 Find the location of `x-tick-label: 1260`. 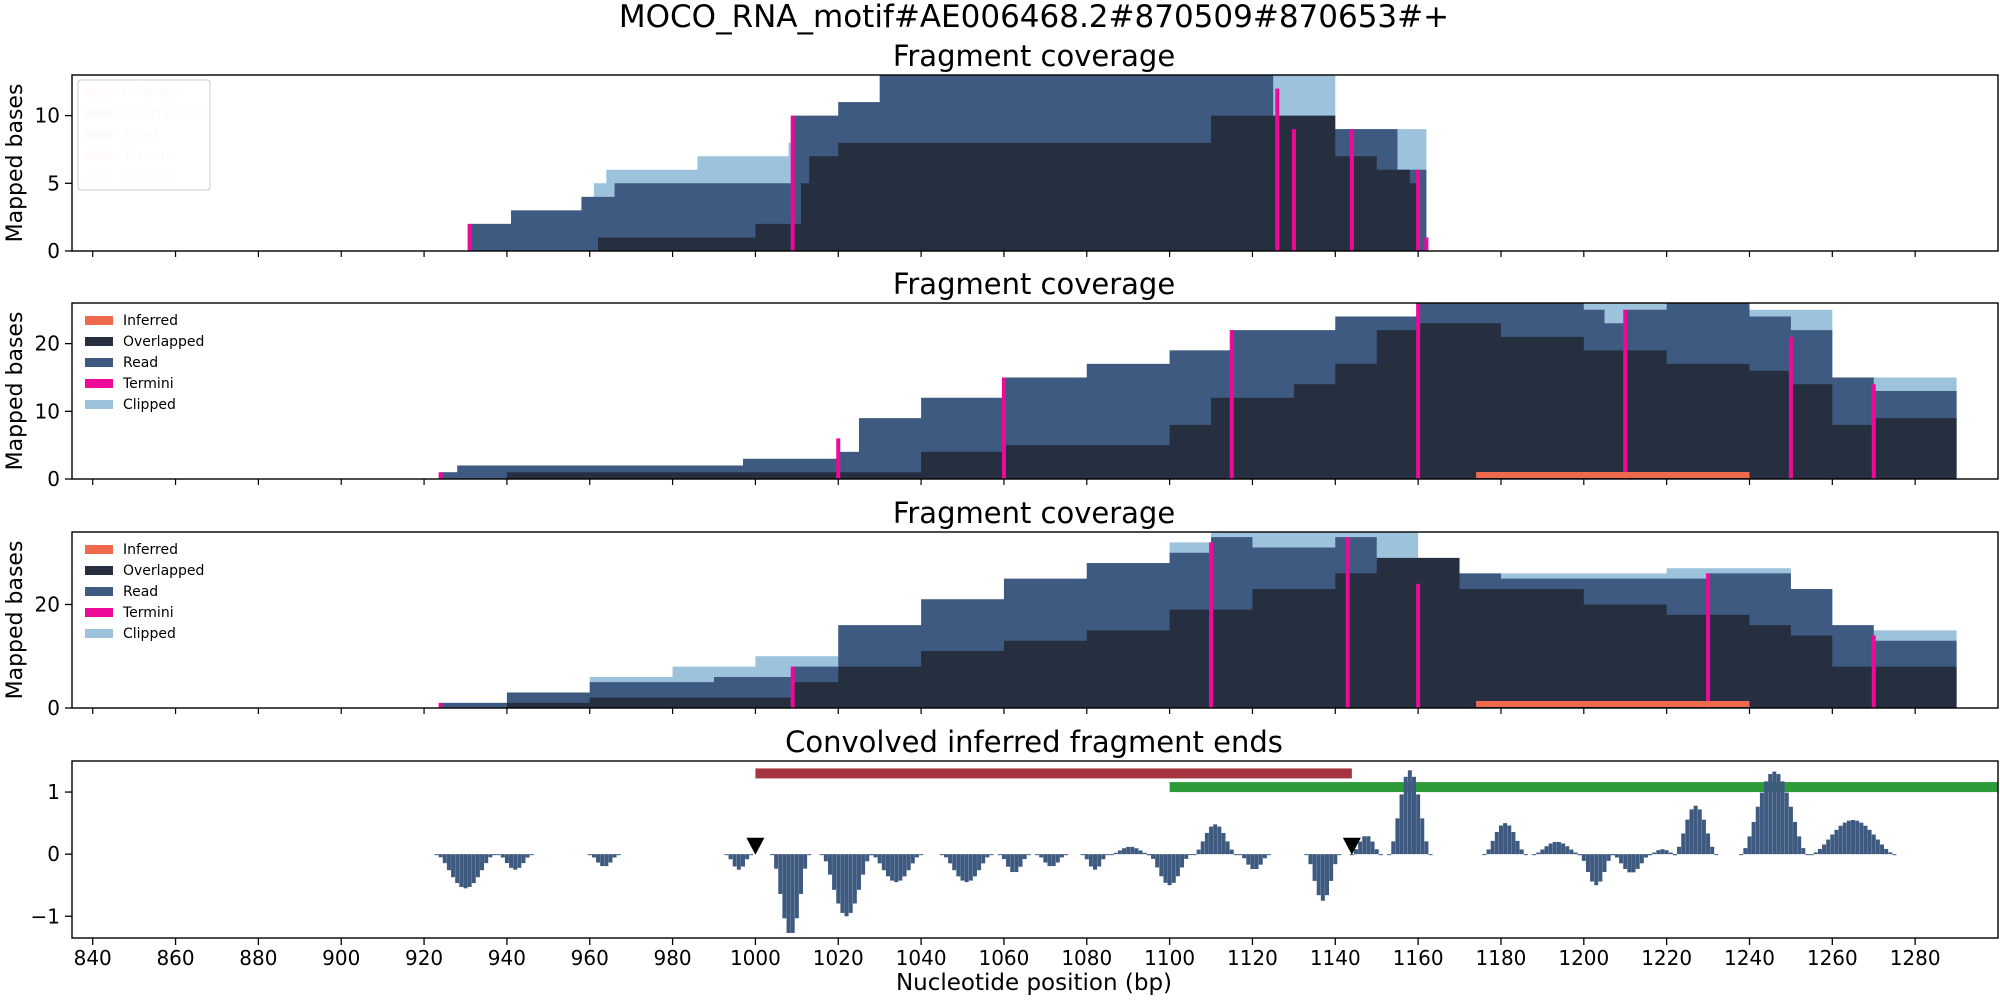

x-tick-label: 1260 is located at coordinates (1832, 958).